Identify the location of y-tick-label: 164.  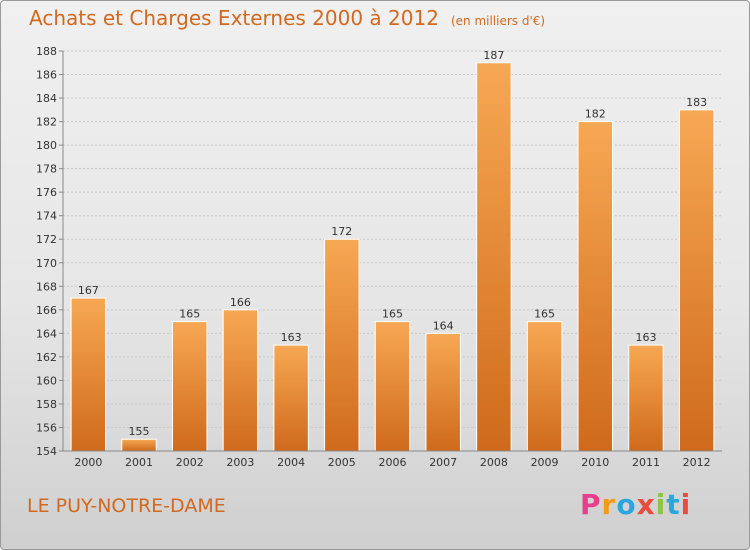
(46, 333).